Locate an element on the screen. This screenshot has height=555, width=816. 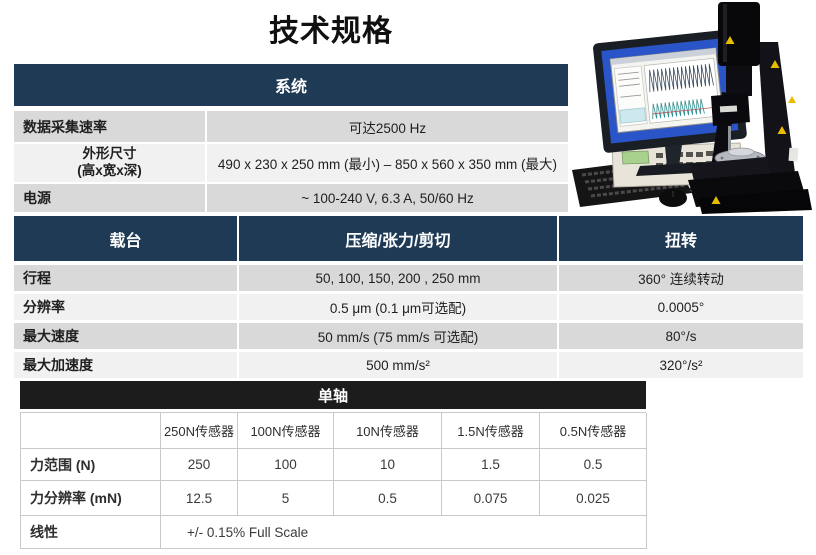
row-label: 力范围 (N) is located at coordinates (91, 465).